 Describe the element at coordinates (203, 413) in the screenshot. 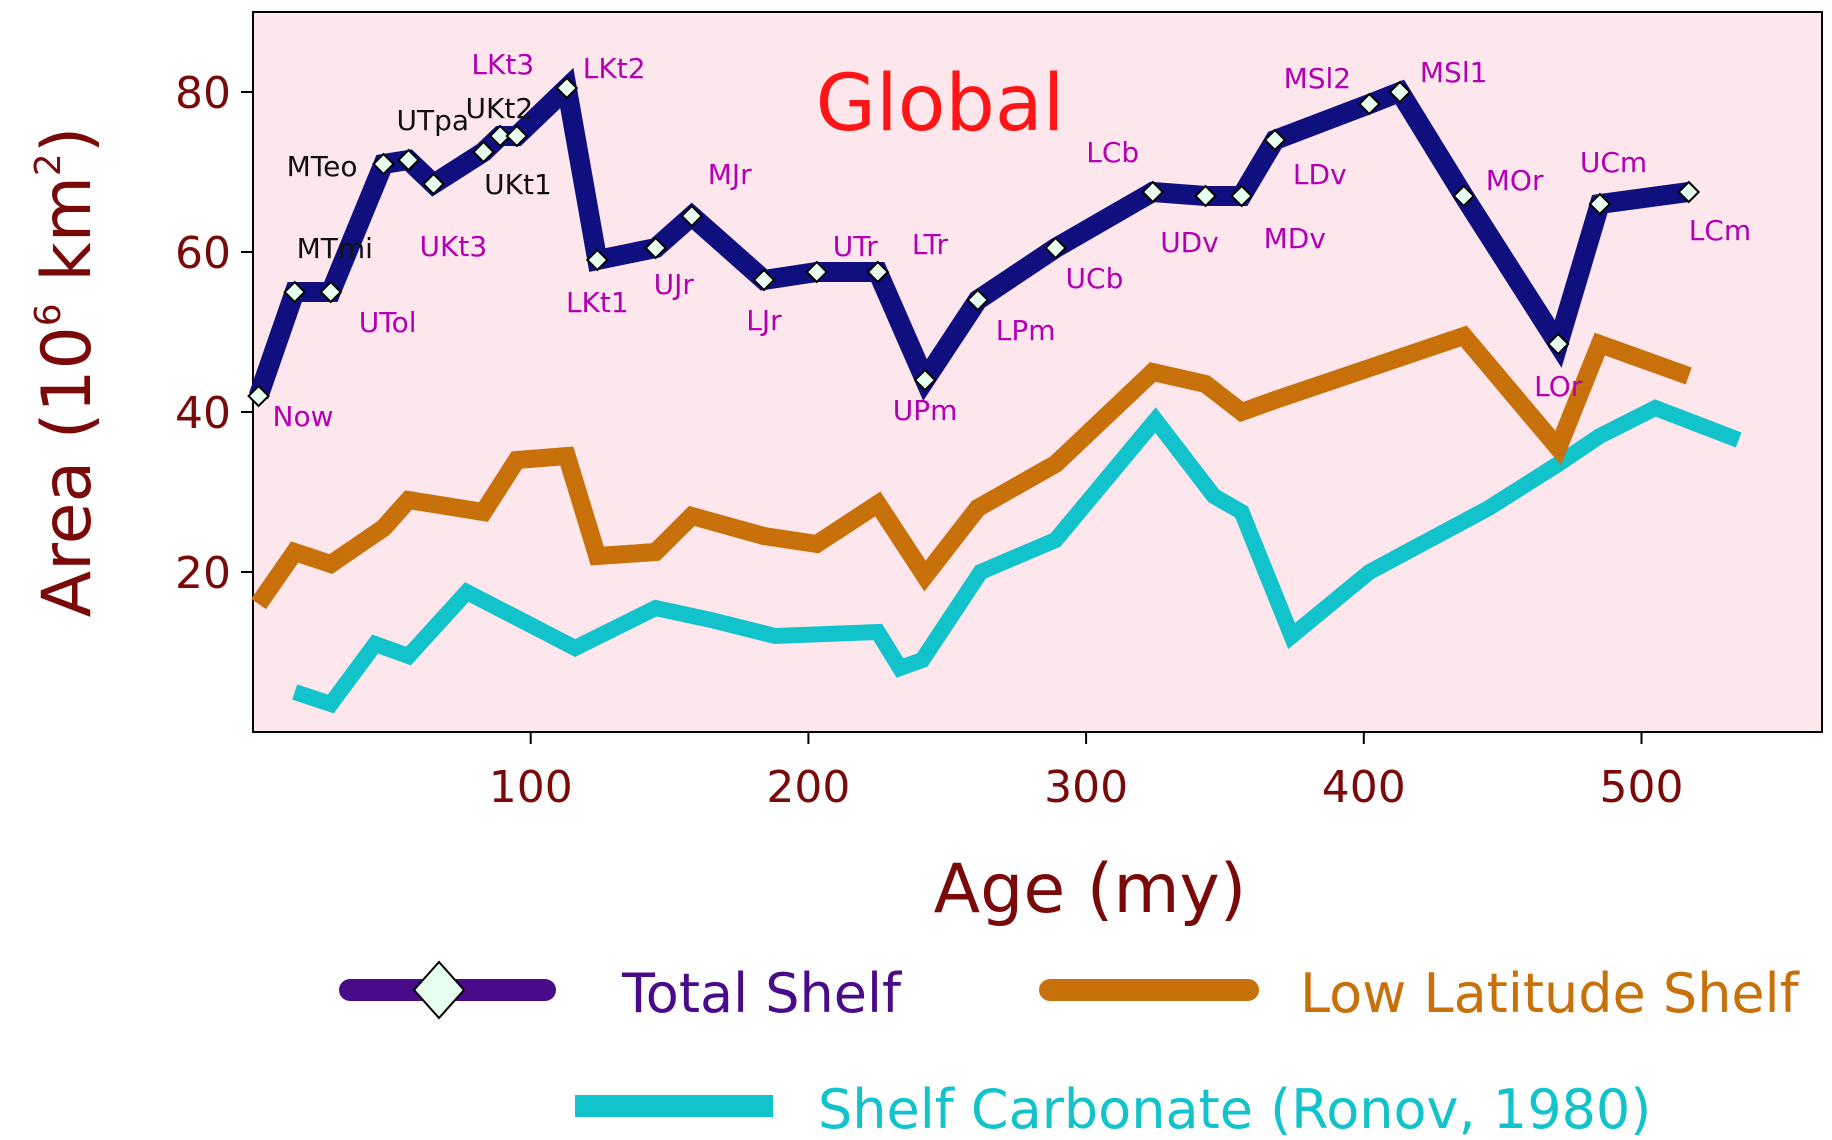

I see `y-tick-label: 40` at that location.